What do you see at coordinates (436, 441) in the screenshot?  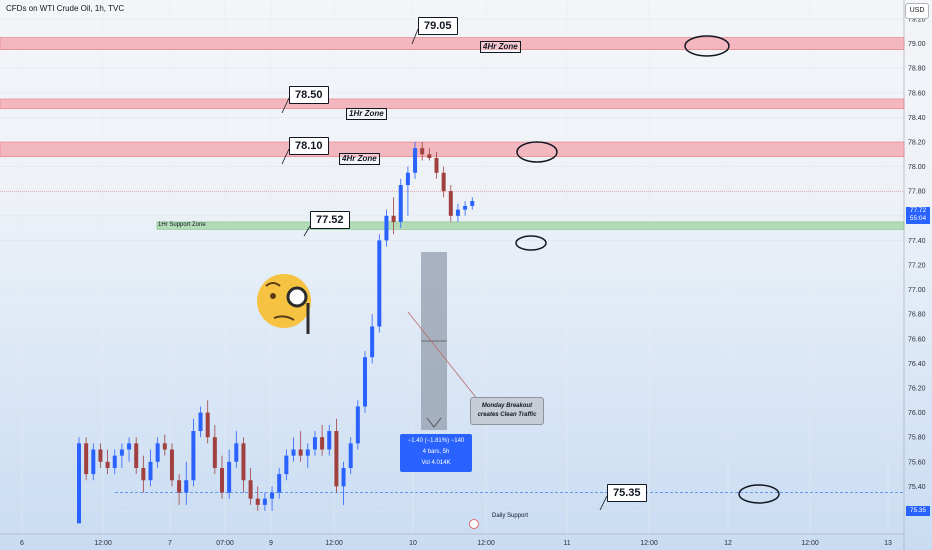 I see `measure-change: −1.40 (−1.81%) −140` at bounding box center [436, 441].